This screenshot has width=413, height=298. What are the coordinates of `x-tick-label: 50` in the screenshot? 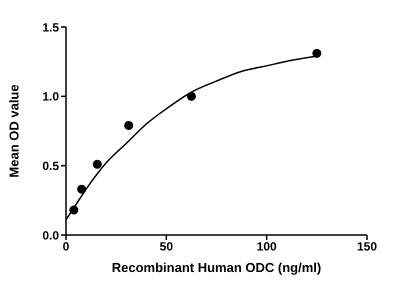 It's located at (167, 247).